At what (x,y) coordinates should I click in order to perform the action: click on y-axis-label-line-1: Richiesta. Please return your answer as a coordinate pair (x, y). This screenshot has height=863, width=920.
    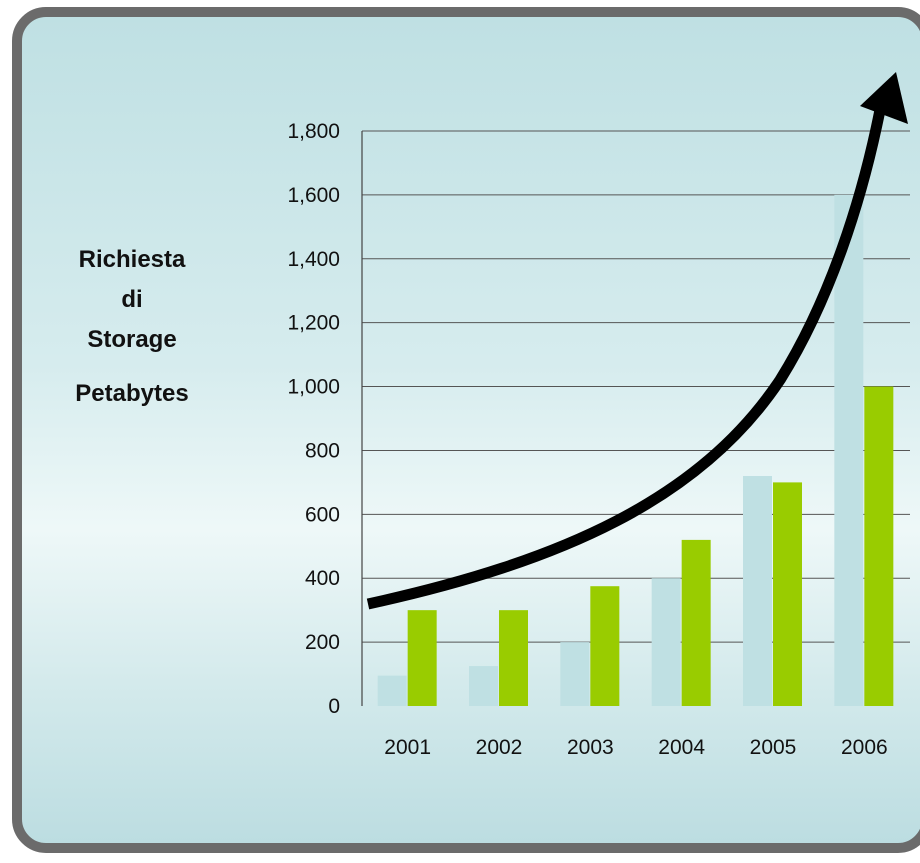
    Looking at the image, I should click on (132, 259).